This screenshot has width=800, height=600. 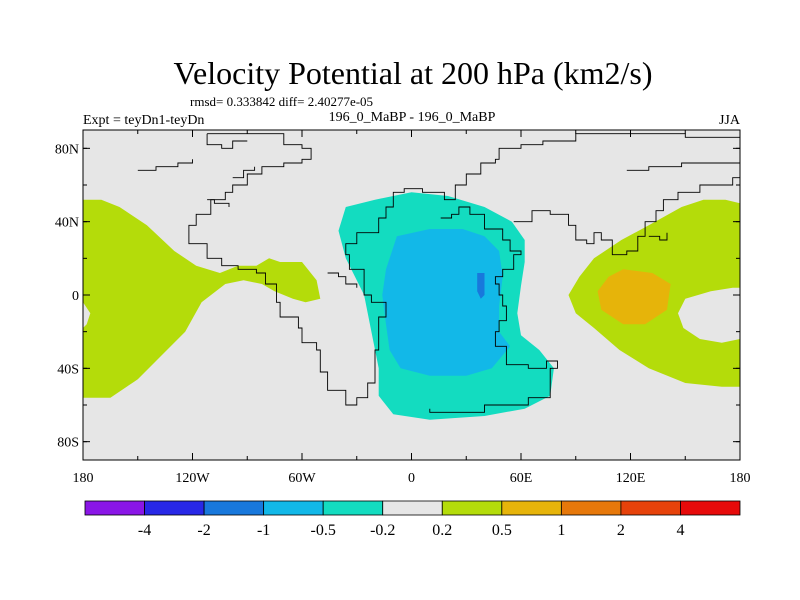 What do you see at coordinates (382, 530) in the screenshot?
I see `colorbar-label: -0.2` at bounding box center [382, 530].